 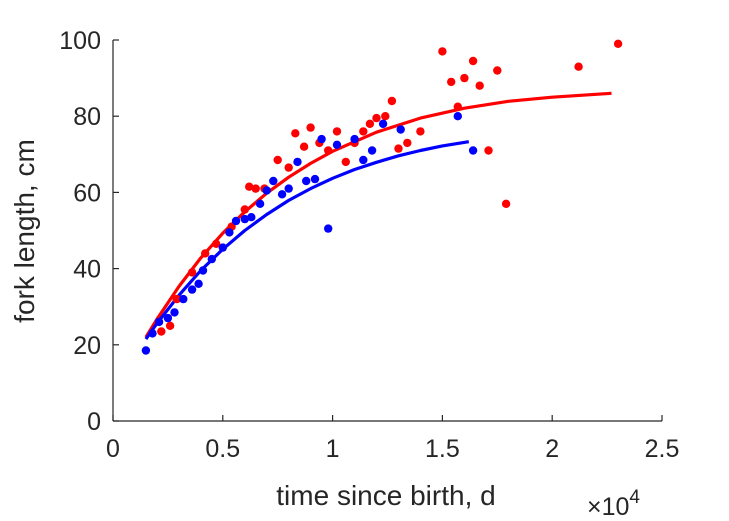 I want to click on x-tick-label: 0, so click(x=113, y=449).